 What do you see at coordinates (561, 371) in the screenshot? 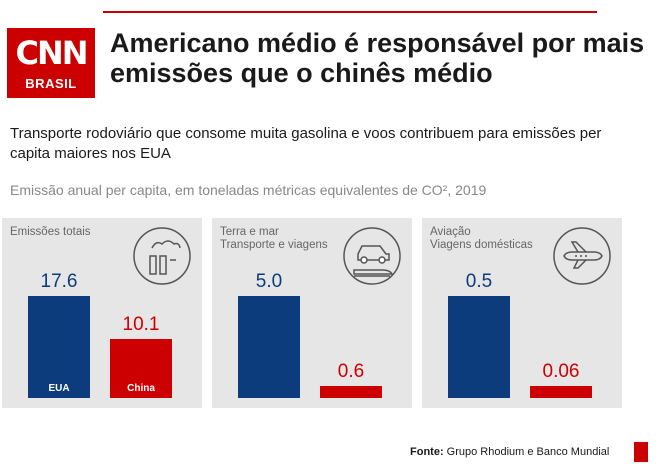
I see `value-label-china: 0.06` at bounding box center [561, 371].